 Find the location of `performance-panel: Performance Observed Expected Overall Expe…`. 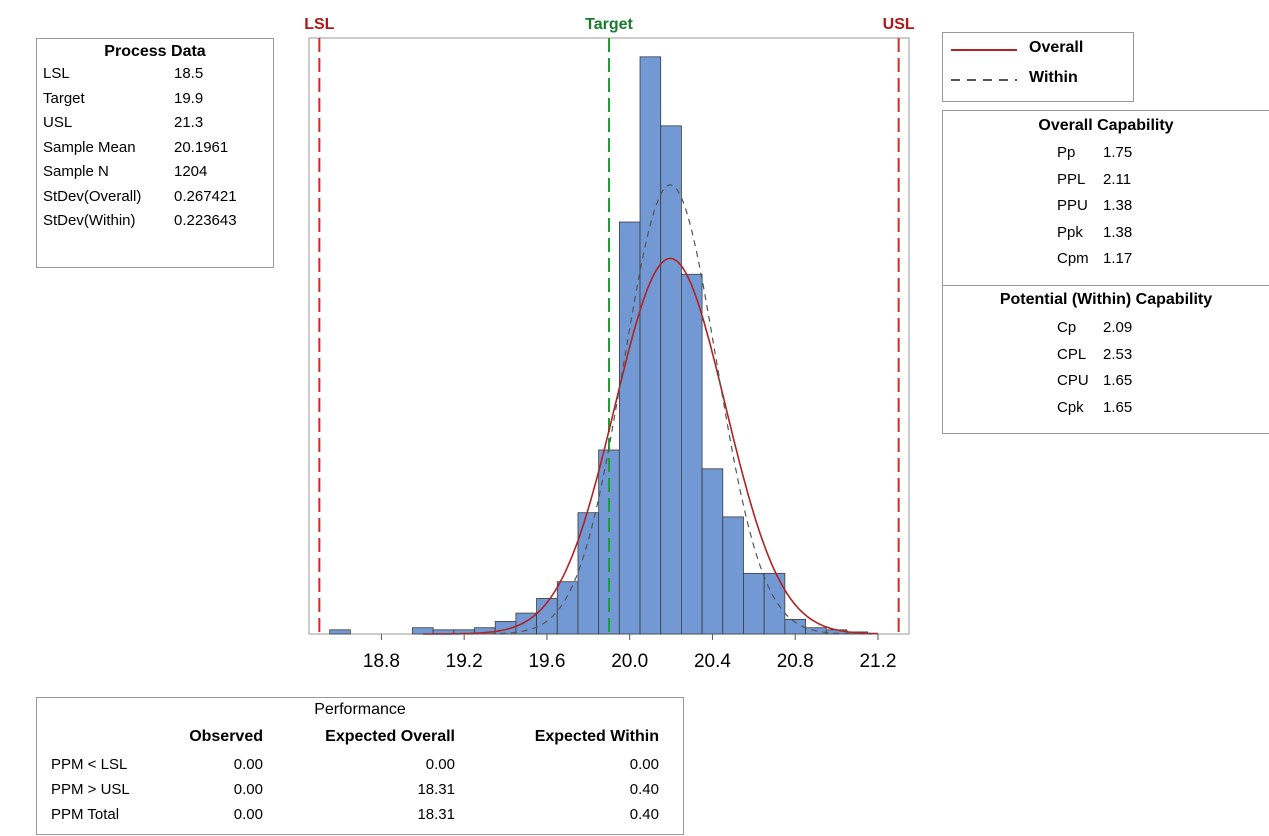

performance-panel: Performance Observed Expected Overall Expe… is located at coordinates (360, 766).